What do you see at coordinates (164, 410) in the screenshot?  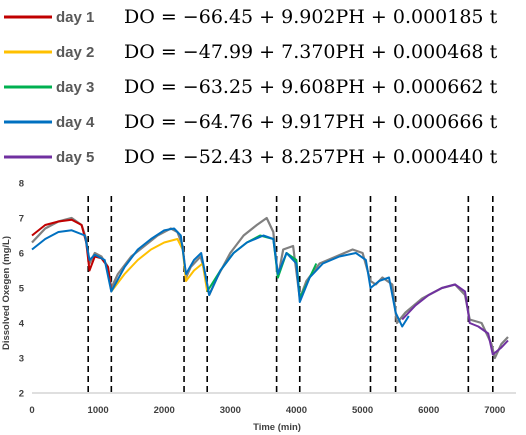 I see `x-tick-label: 2000` at bounding box center [164, 410].